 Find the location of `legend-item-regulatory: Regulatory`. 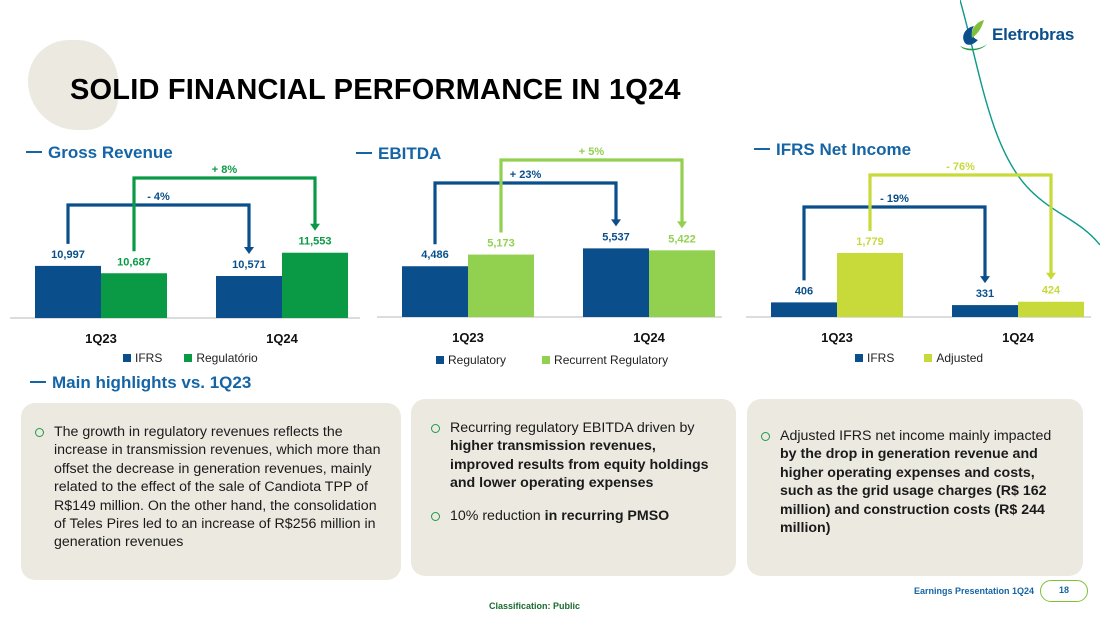

legend-item-regulatory: Regulatory is located at coordinates (471, 360).